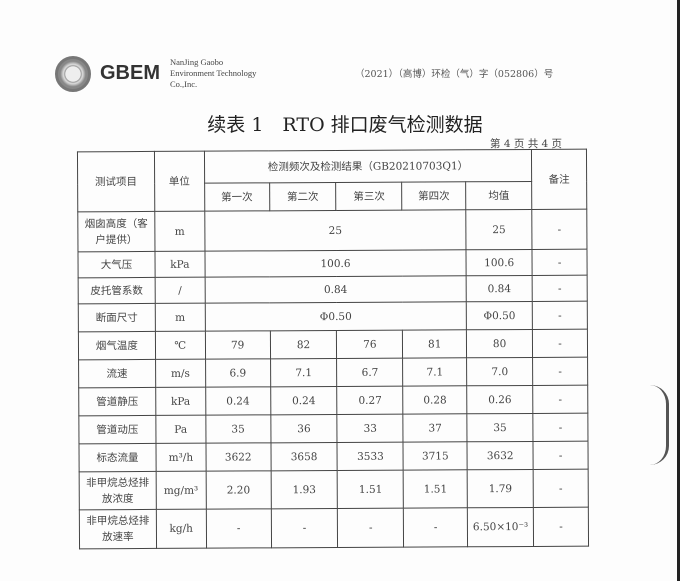  Describe the element at coordinates (117, 345) in the screenshot. I see `cell-item: 烟气温度` at that location.